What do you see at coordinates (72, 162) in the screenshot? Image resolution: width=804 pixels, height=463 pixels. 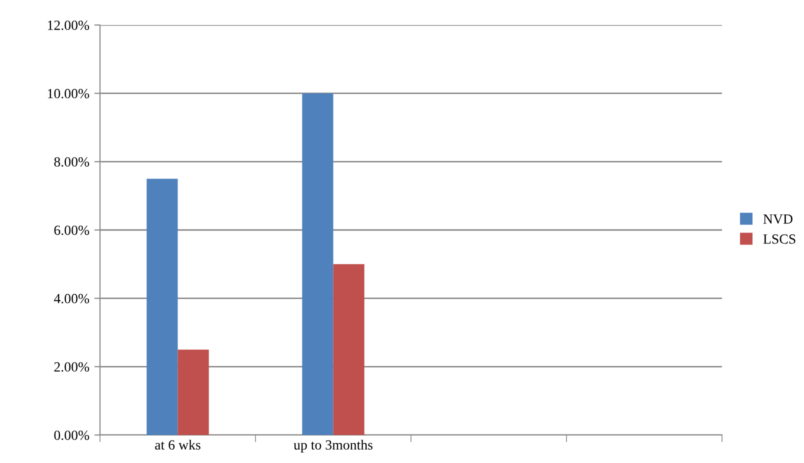 I see `y-tick-label: 8.00%` at bounding box center [72, 162].